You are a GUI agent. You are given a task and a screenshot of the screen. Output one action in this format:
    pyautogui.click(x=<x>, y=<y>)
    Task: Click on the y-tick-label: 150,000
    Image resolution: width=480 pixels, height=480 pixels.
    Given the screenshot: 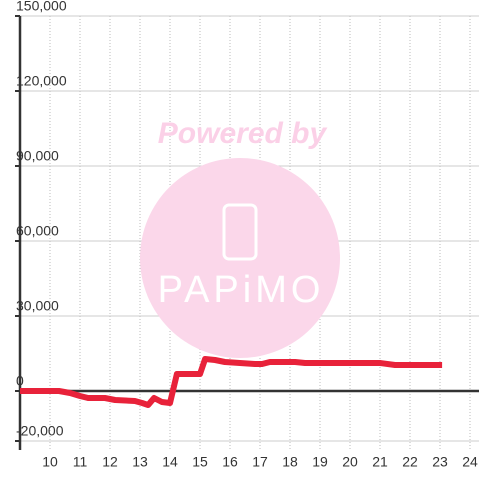 What is the action you would take?
    pyautogui.click(x=41, y=7)
    